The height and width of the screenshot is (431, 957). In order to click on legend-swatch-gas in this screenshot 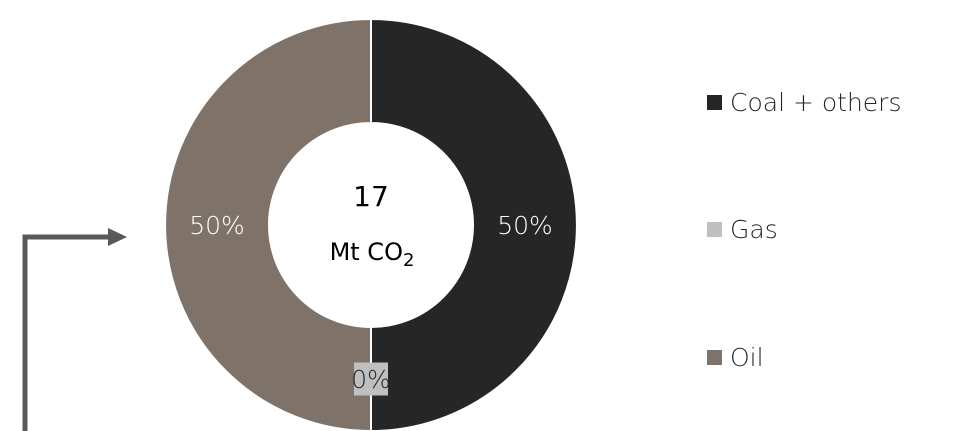, I will do `click(714, 229)`.